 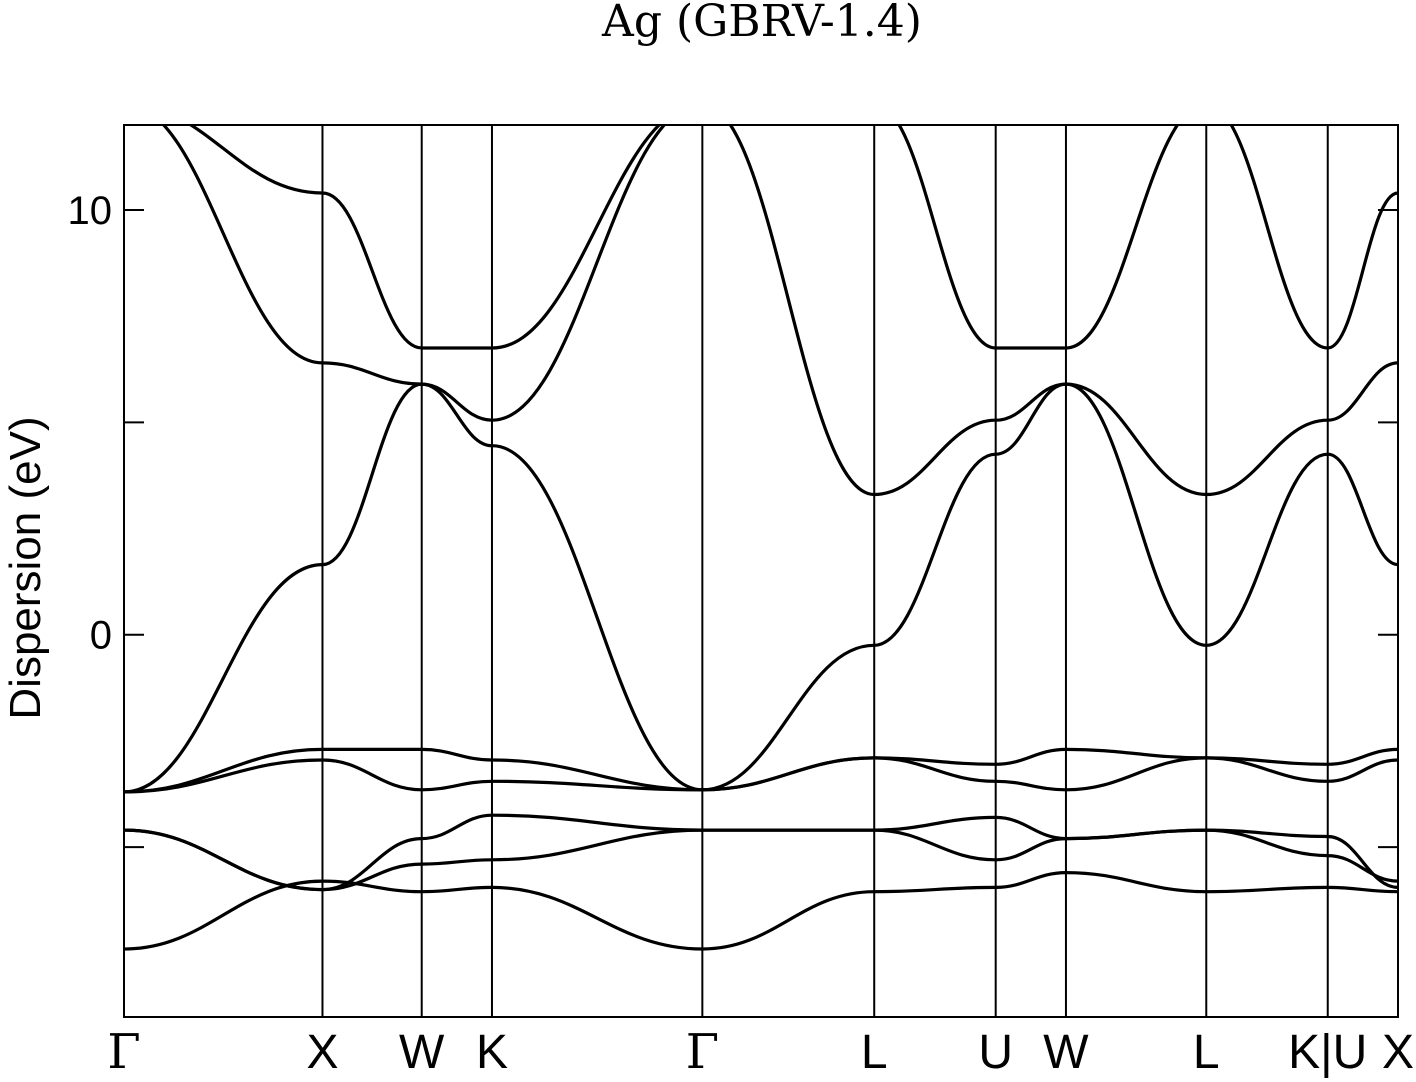 What do you see at coordinates (760, 1052) in the screenshot?
I see `kpoint-labels: Γ X W K Γ L U W L K|U X` at bounding box center [760, 1052].